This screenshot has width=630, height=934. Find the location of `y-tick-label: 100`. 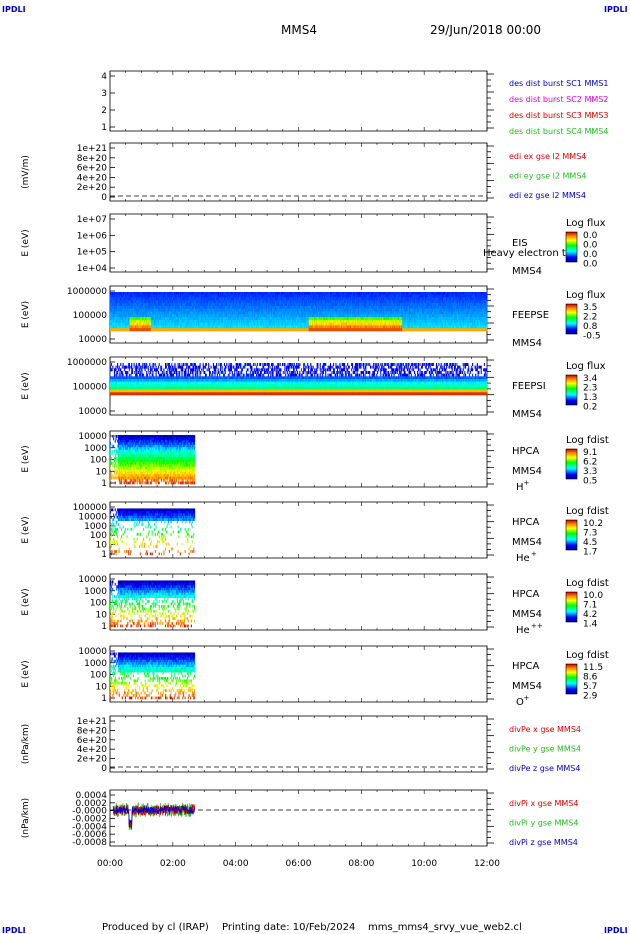

y-tick-label: 100 is located at coordinates (98, 536).